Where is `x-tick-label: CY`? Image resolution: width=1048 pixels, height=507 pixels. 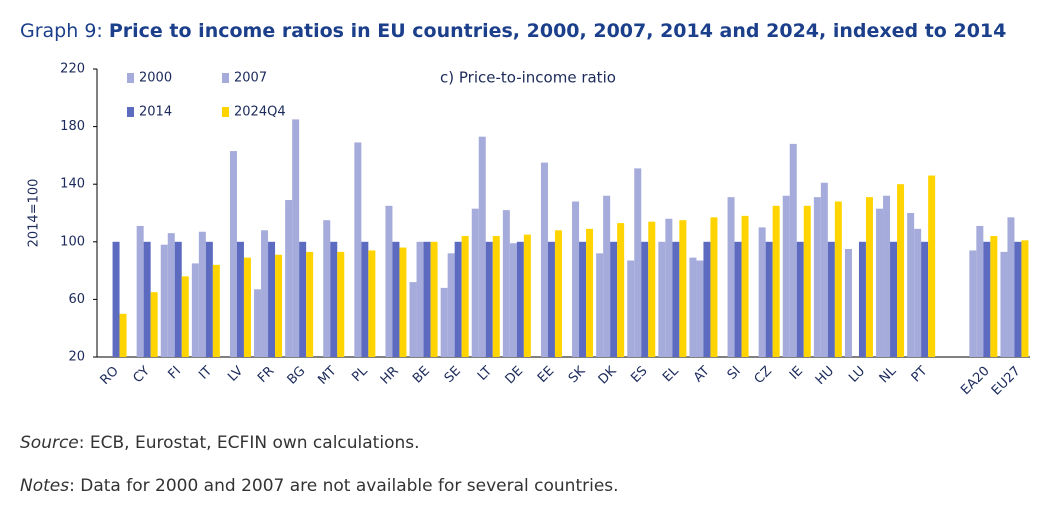 x-tick-label: CY is located at coordinates (141, 375).